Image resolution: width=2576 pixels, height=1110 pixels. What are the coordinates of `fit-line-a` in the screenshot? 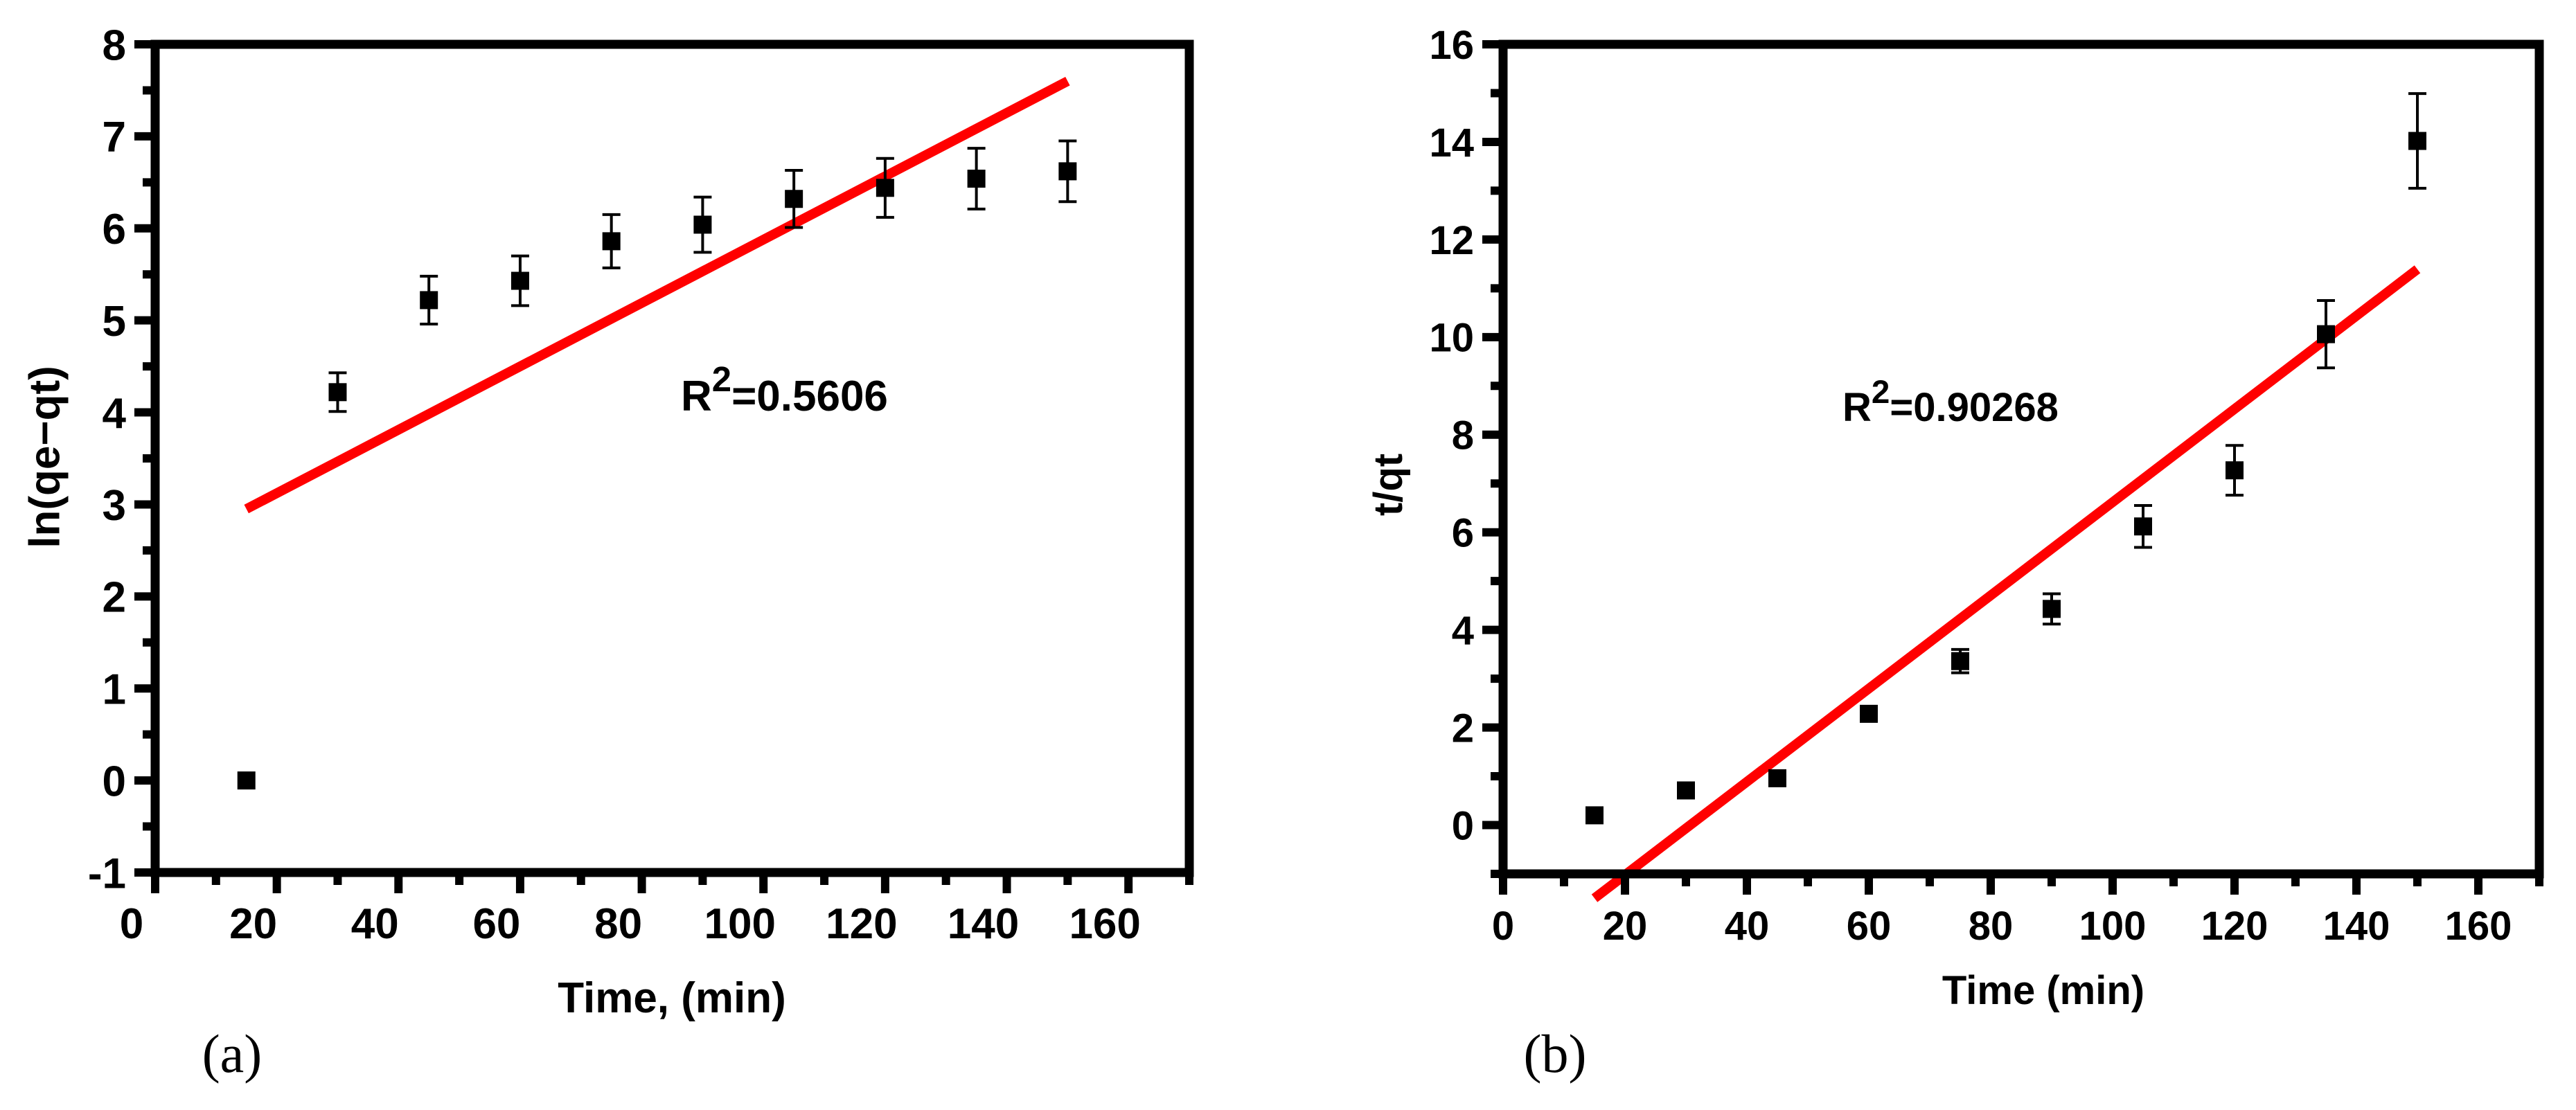 It's located at (657, 295).